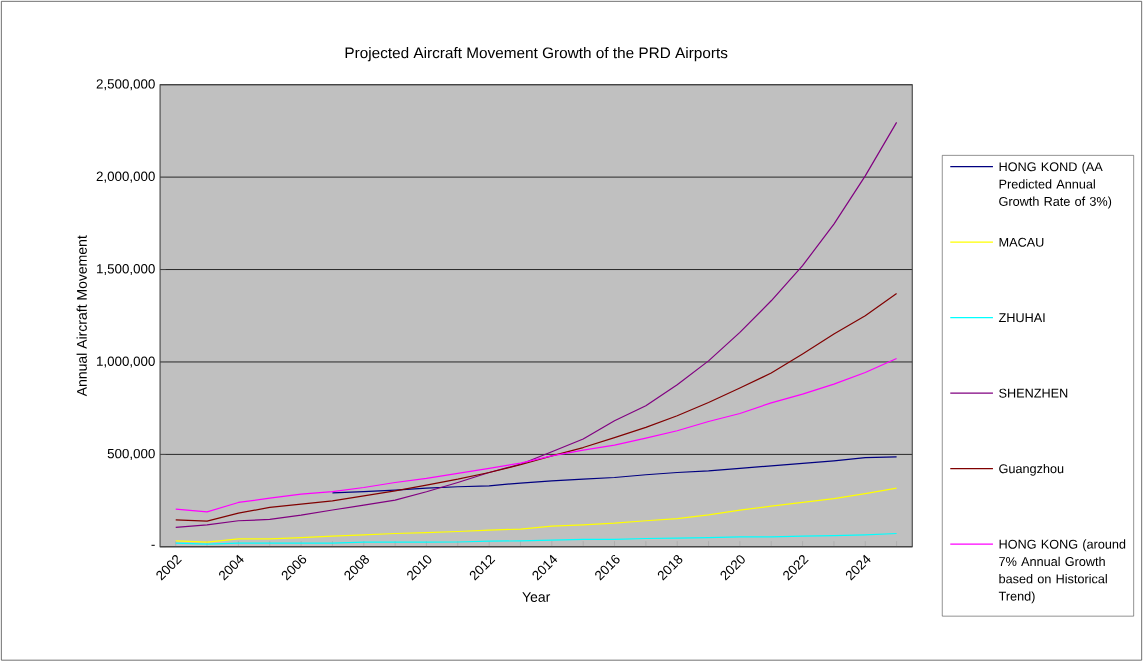  Describe the element at coordinates (126, 362) in the screenshot. I see `y-tick-label: 1,000,000` at that location.